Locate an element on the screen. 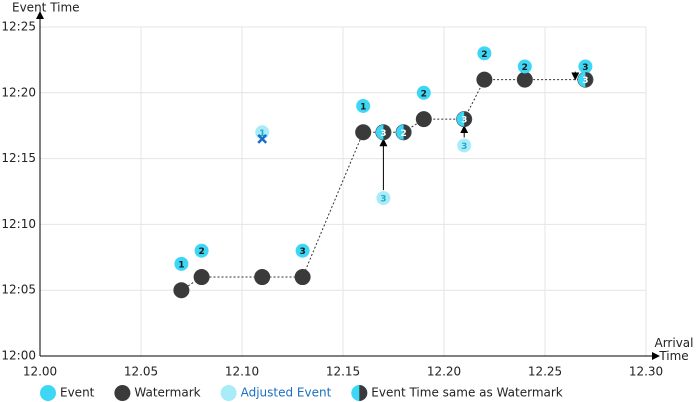  x-tick-label: 12.15 is located at coordinates (343, 372).